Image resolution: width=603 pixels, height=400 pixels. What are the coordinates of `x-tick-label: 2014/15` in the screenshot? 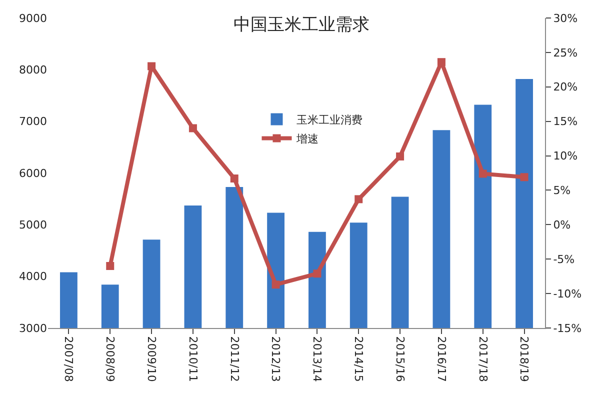 It's located at (359, 359).